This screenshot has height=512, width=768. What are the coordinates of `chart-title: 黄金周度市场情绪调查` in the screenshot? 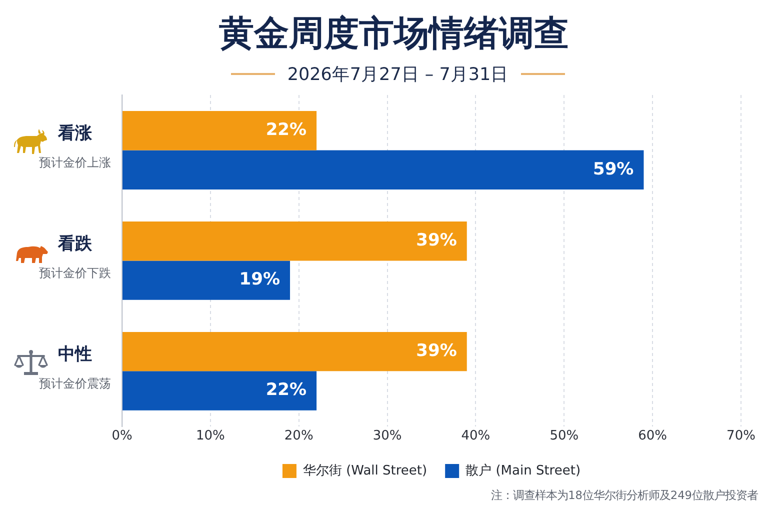 It's located at (394, 34).